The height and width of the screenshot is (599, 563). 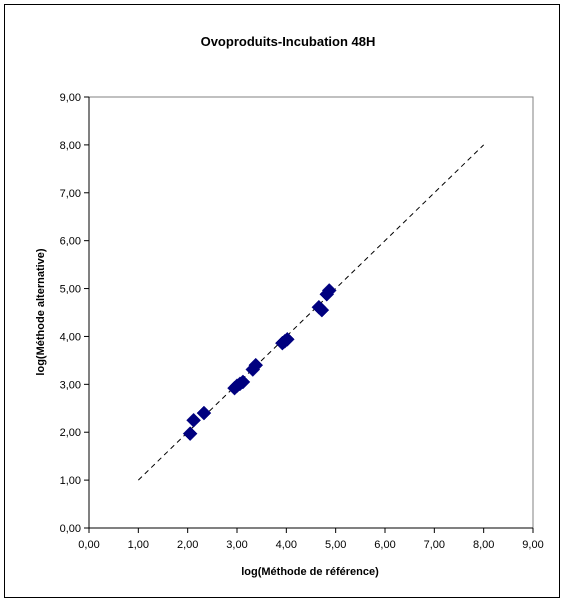 I want to click on x-tick-label: 2,00, so click(x=187, y=545).